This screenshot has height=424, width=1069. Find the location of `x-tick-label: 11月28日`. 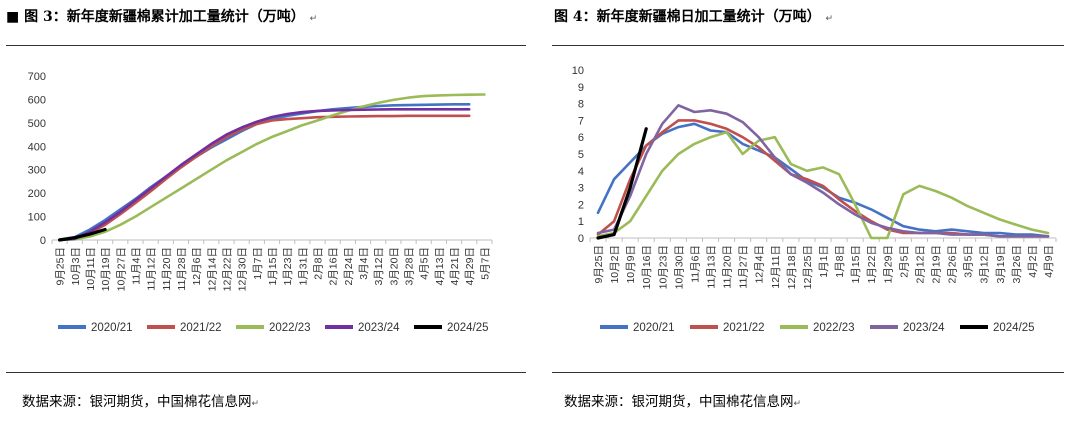

x-tick-label: 11月28日 is located at coordinates (182, 269).